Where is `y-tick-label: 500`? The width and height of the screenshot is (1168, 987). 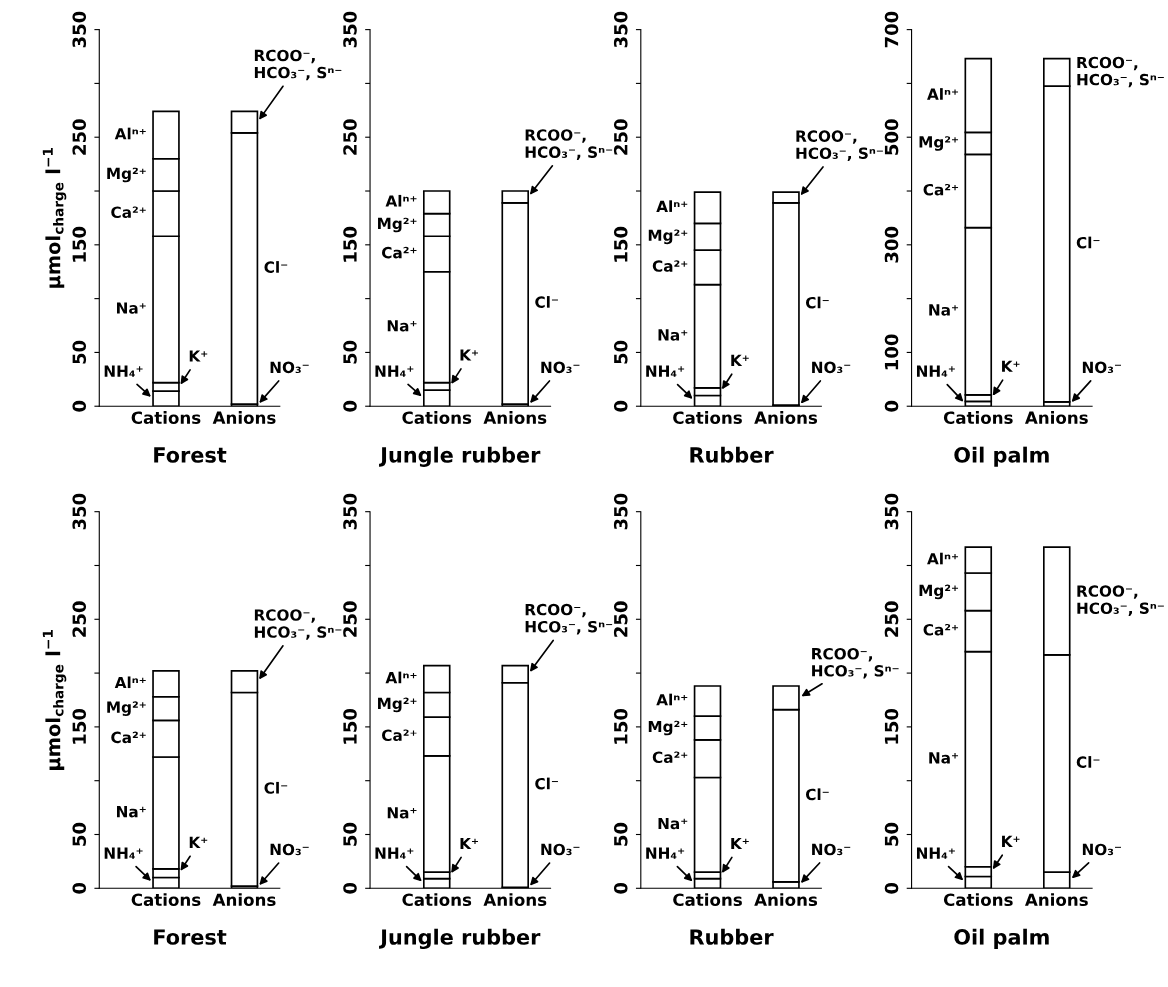
y-tick-label: 500 is located at coordinates (891, 137).